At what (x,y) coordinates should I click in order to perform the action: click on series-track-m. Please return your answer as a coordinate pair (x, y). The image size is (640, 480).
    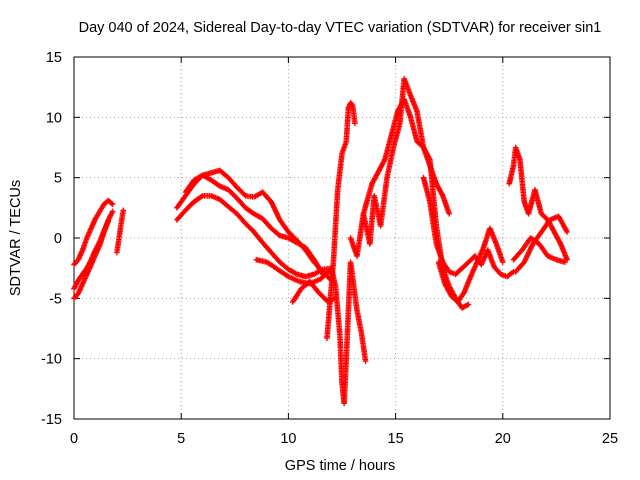
    Looking at the image, I should click on (416, 203).